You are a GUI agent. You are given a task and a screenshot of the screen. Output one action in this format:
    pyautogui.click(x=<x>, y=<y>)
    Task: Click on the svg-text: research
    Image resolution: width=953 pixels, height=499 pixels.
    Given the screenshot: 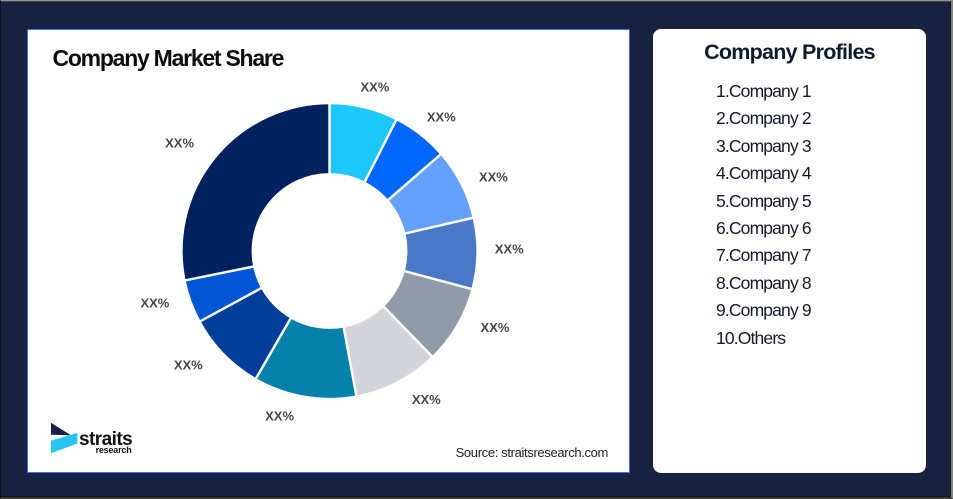 What is the action you would take?
    pyautogui.click(x=114, y=450)
    